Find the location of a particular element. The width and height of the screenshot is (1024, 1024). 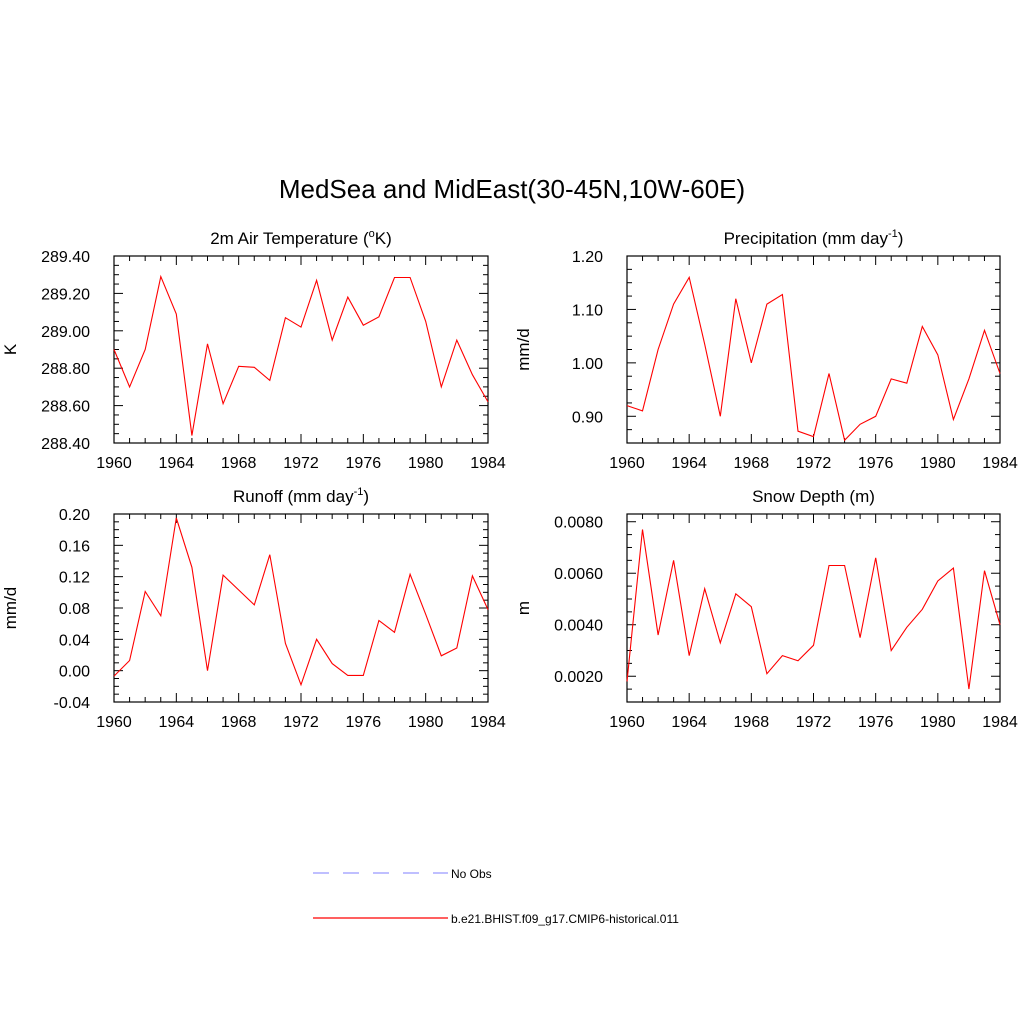

y-tick-label: 0.16 is located at coordinates (74, 546).